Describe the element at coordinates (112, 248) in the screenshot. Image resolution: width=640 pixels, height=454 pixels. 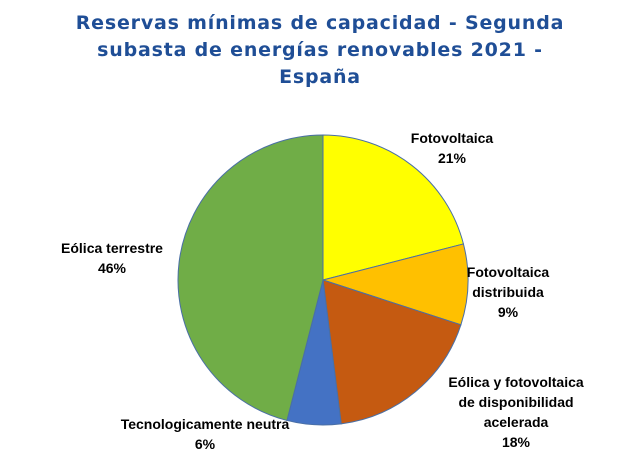
I see `slice-label-name: Eólica terrestre` at that location.